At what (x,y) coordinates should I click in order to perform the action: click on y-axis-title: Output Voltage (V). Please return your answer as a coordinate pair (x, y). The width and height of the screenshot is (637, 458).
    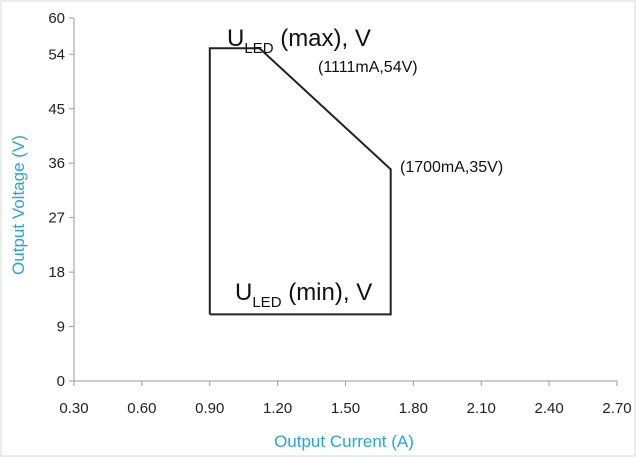
    Looking at the image, I should click on (18, 205).